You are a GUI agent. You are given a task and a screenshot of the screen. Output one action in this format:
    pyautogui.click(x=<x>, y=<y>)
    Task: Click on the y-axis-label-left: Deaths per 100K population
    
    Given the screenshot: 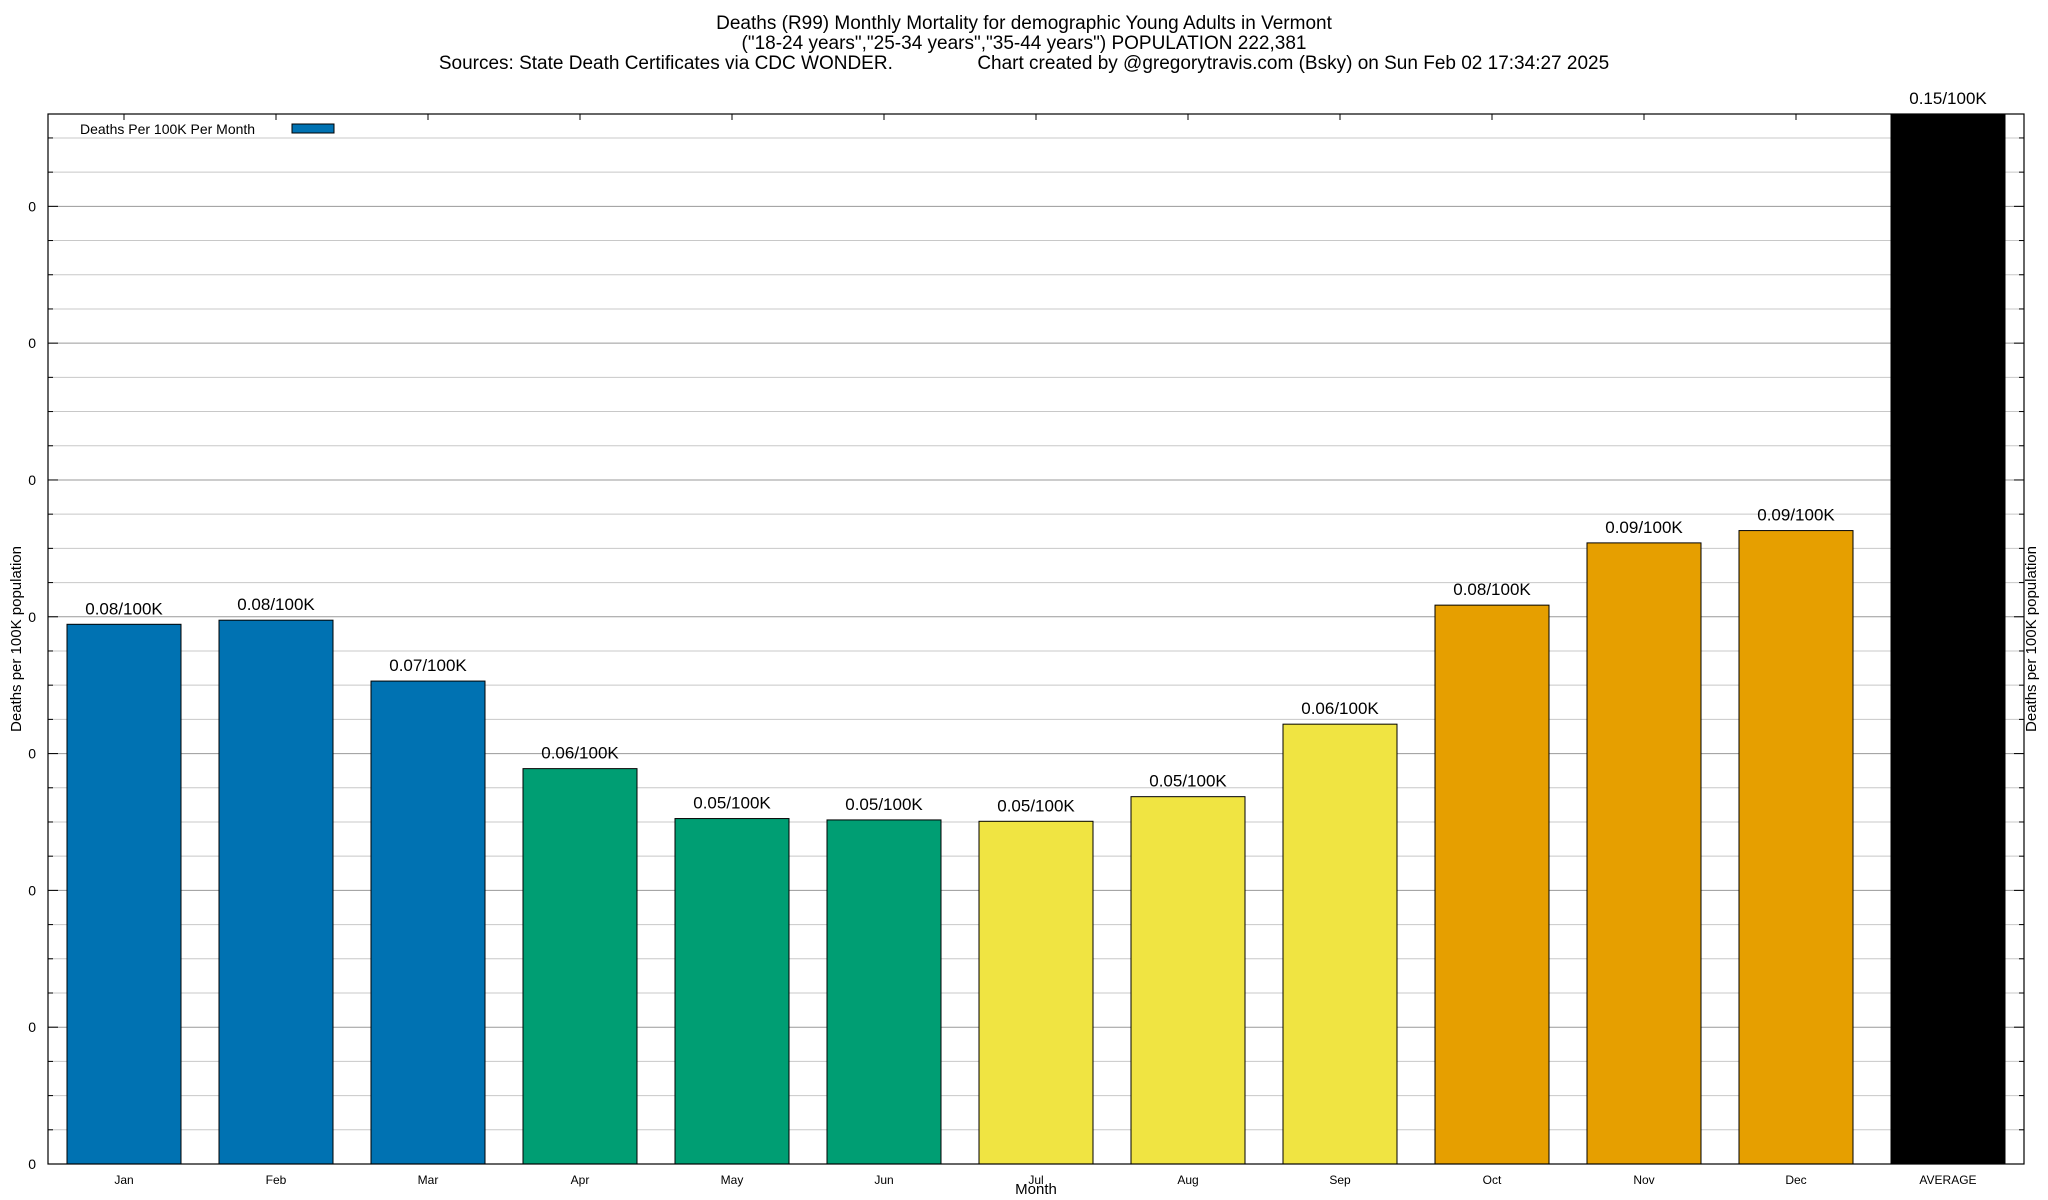 What is the action you would take?
    pyautogui.click(x=16, y=639)
    